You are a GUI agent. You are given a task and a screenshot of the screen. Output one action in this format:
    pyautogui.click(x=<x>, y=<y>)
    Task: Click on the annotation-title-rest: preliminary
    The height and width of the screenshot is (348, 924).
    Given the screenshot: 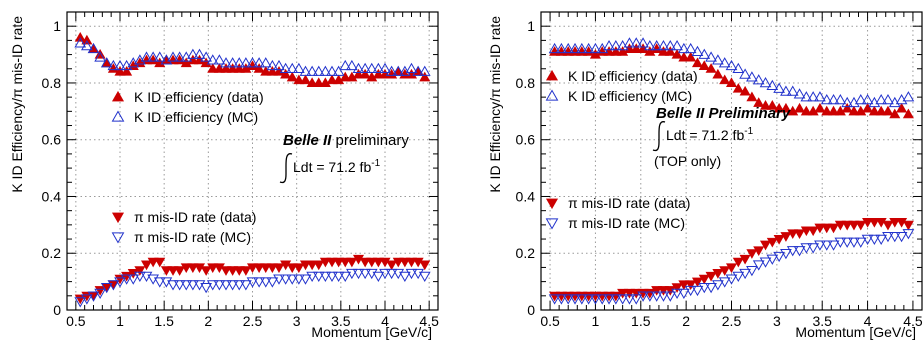 What is the action you would take?
    pyautogui.click(x=370, y=140)
    